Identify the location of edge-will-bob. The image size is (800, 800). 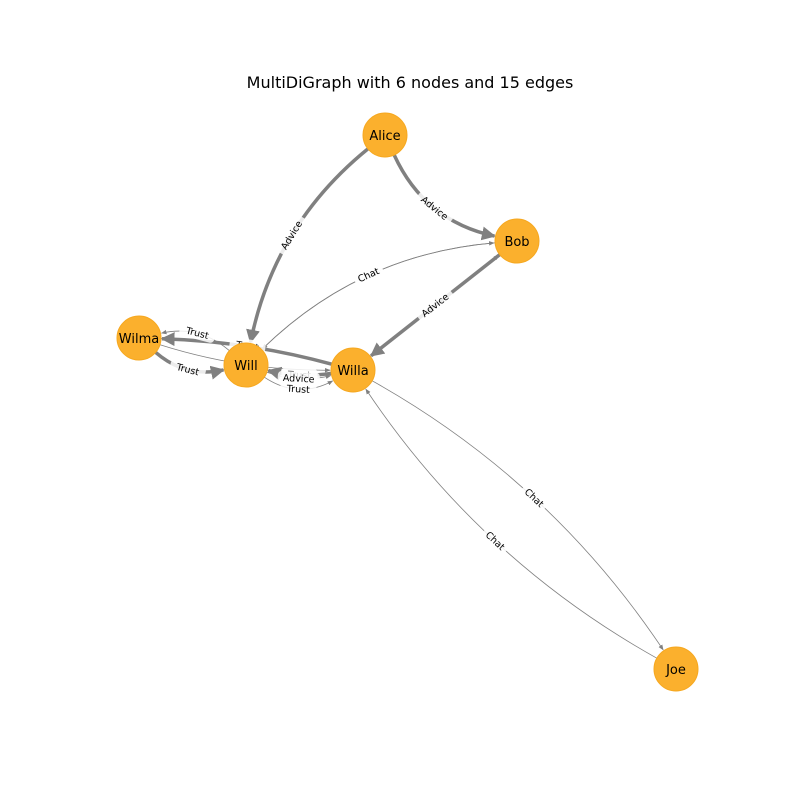
(378, 295).